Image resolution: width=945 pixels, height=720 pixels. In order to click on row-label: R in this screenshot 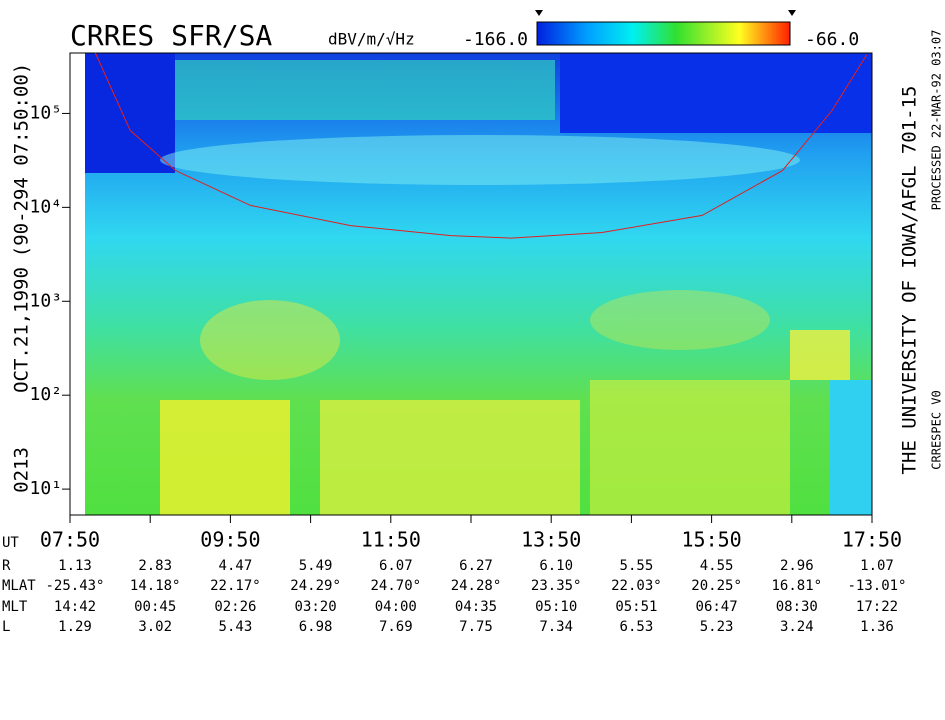, I will do `click(6, 566)`.